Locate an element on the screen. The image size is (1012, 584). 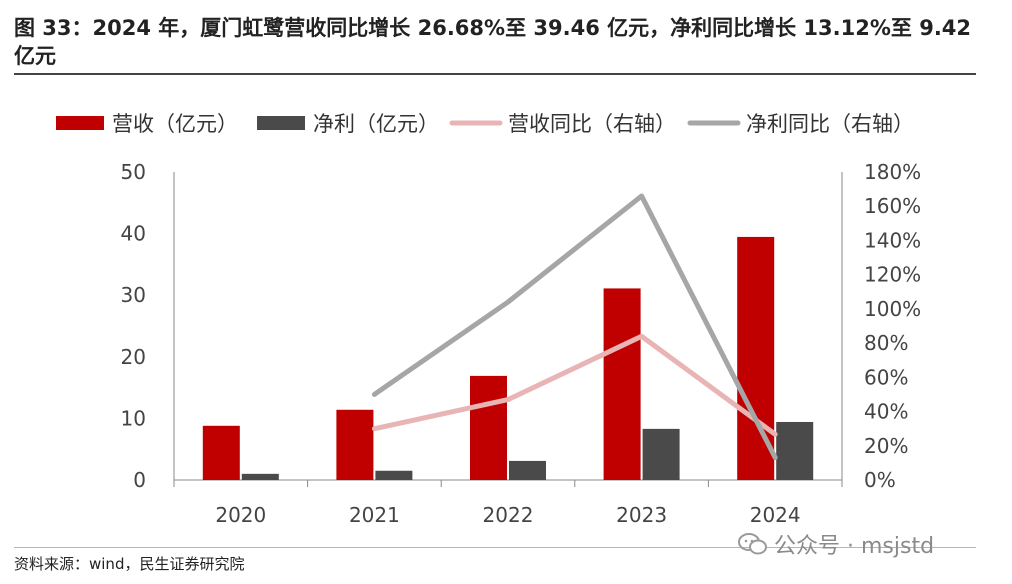
y-left-tick-label: 10 is located at coordinates (133, 418).